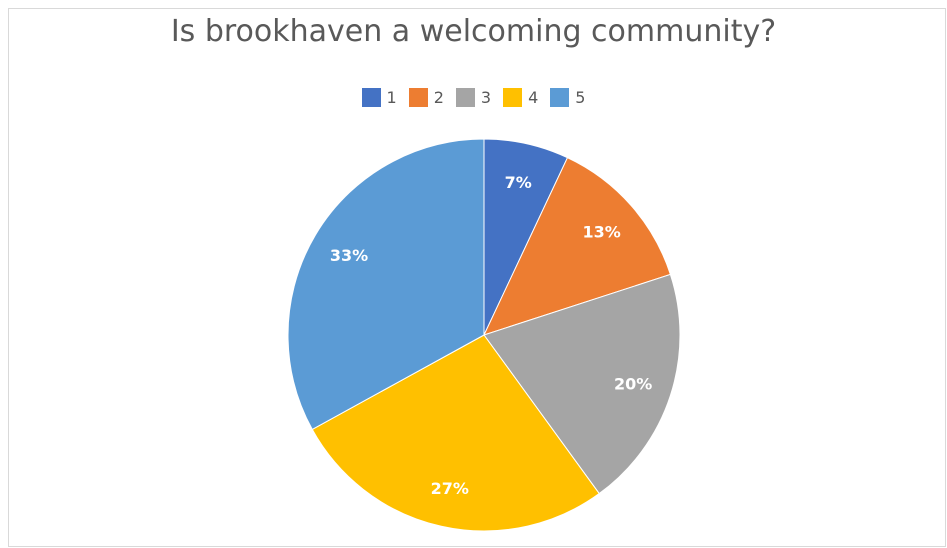 The image size is (947, 548). Describe the element at coordinates (349, 255) in the screenshot. I see `data-label-5: 33%` at that location.